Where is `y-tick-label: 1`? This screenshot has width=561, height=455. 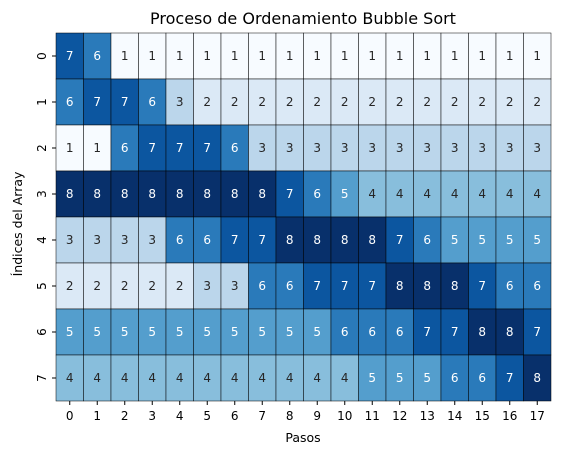
y-tick-label: 1 is located at coordinates (42, 102).